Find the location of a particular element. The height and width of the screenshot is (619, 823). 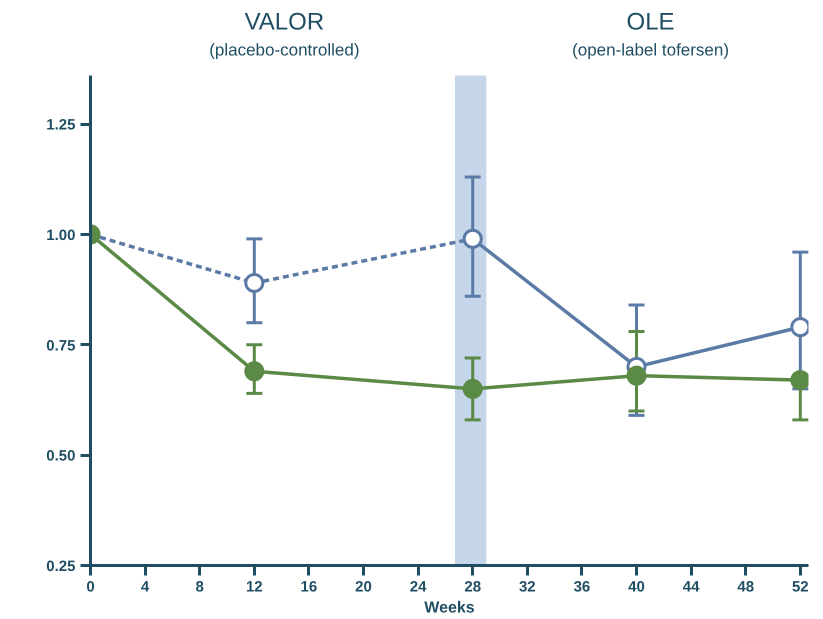

text: (placebo-controlled) is located at coordinates (284, 50).